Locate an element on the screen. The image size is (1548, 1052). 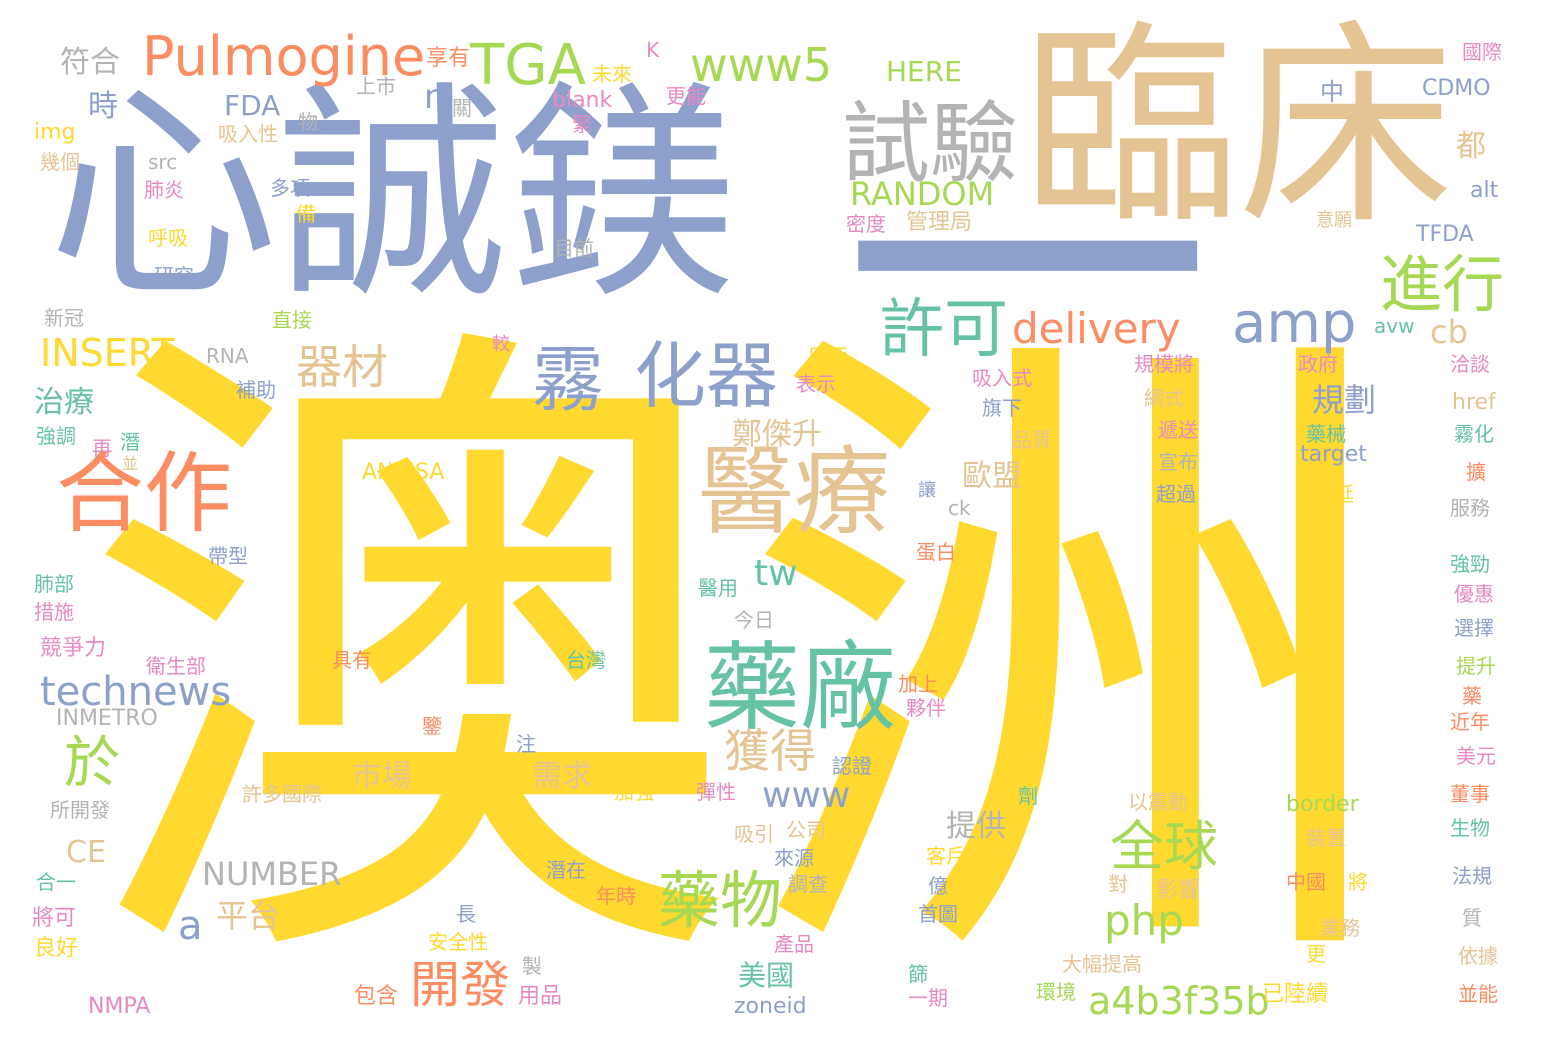
word: 開發 is located at coordinates (460, 985).